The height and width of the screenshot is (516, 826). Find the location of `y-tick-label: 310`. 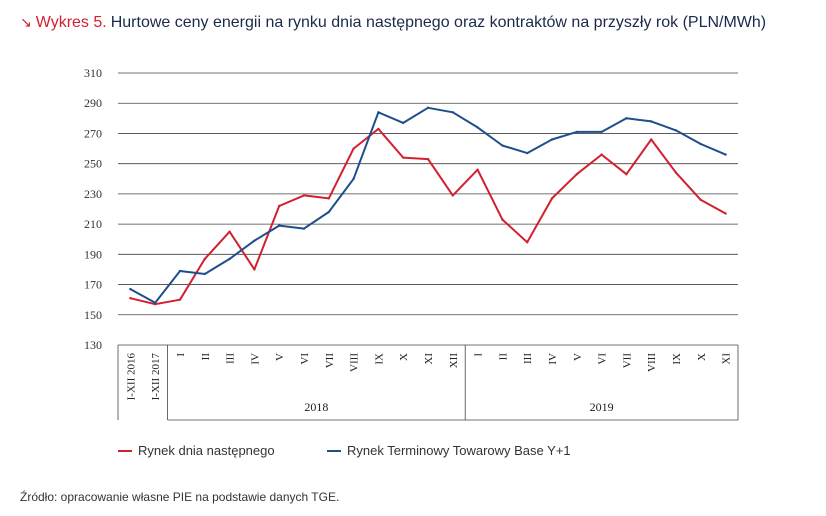

y-tick-label: 310 is located at coordinates (93, 73).